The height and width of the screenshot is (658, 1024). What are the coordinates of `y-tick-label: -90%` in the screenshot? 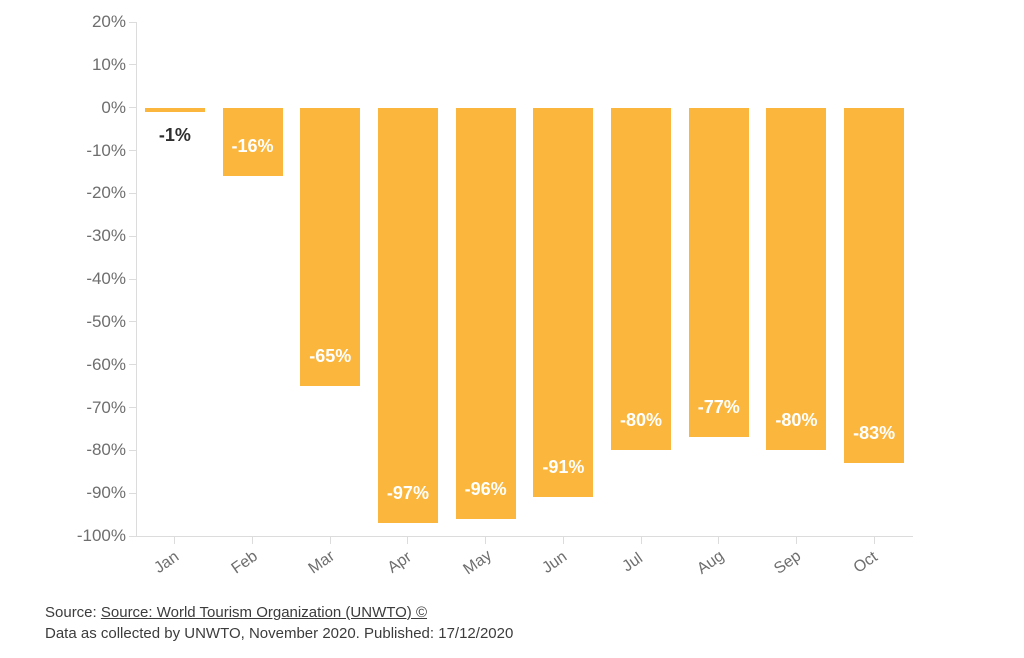 It's located at (106, 493).